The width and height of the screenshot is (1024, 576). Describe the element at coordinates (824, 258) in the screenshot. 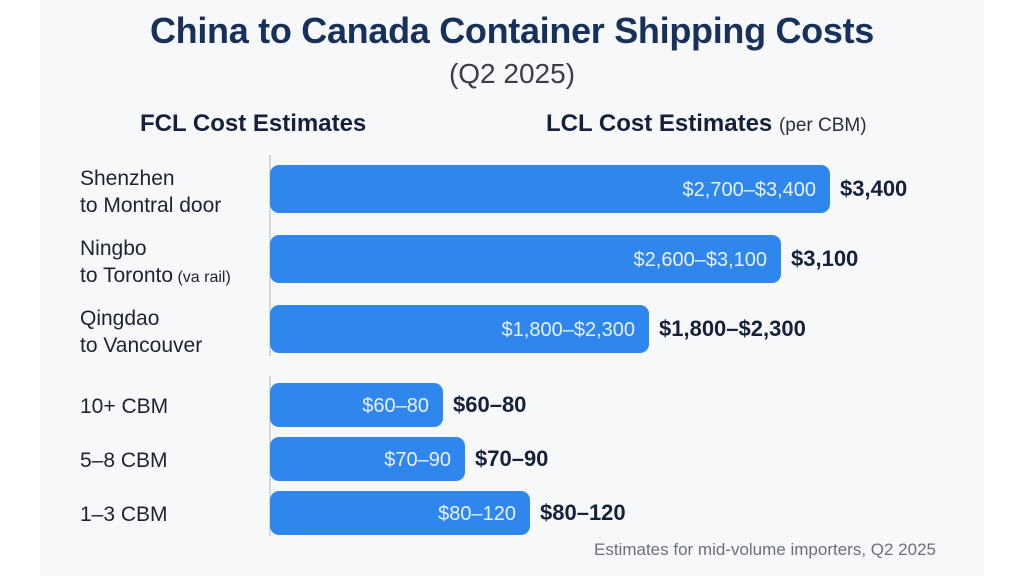

I see `bar-value-label: $3,100` at that location.